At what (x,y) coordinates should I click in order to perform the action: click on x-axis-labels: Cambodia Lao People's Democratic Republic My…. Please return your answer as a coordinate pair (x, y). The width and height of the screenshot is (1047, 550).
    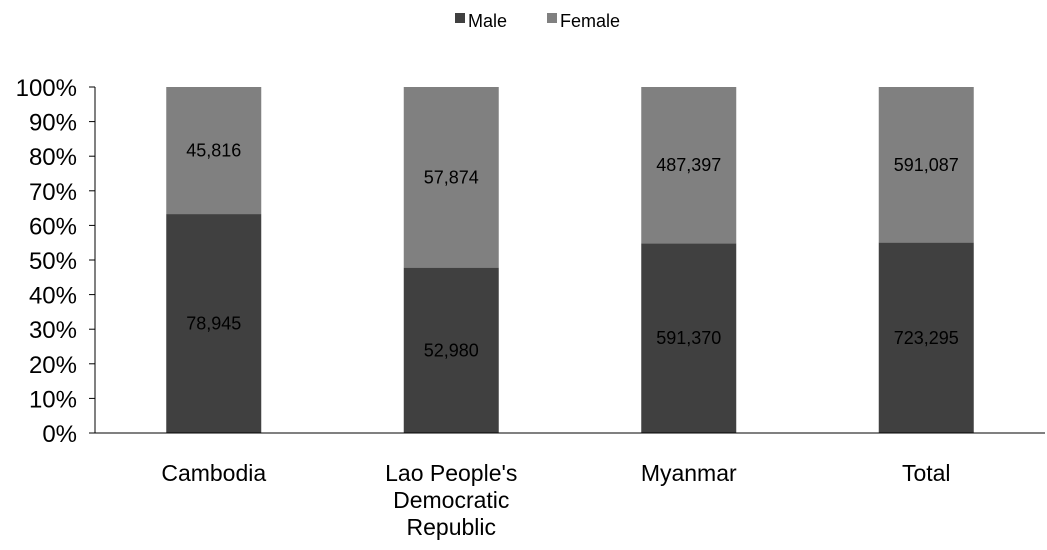
    Looking at the image, I should click on (555, 500).